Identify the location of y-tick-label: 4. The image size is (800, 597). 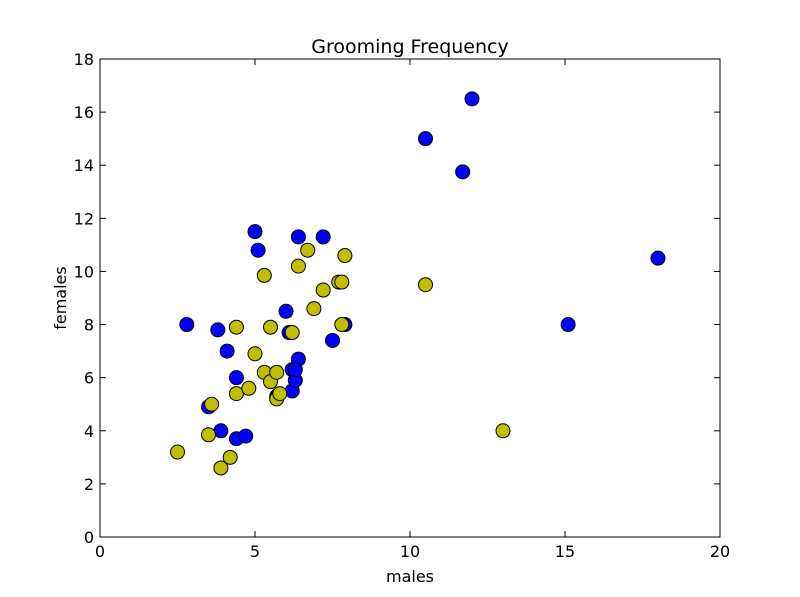
(89, 431).